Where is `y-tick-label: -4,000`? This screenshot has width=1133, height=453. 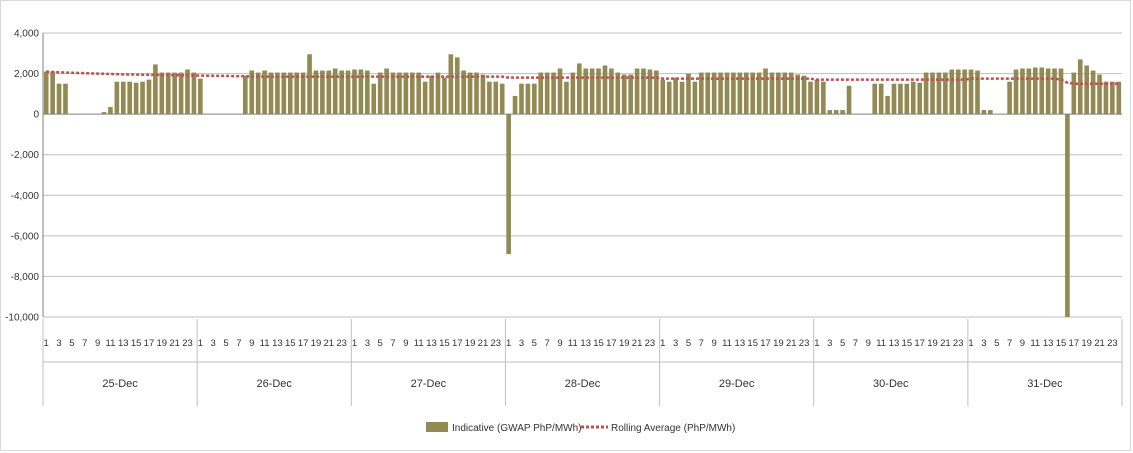 y-tick-label: -4,000 is located at coordinates (25, 196).